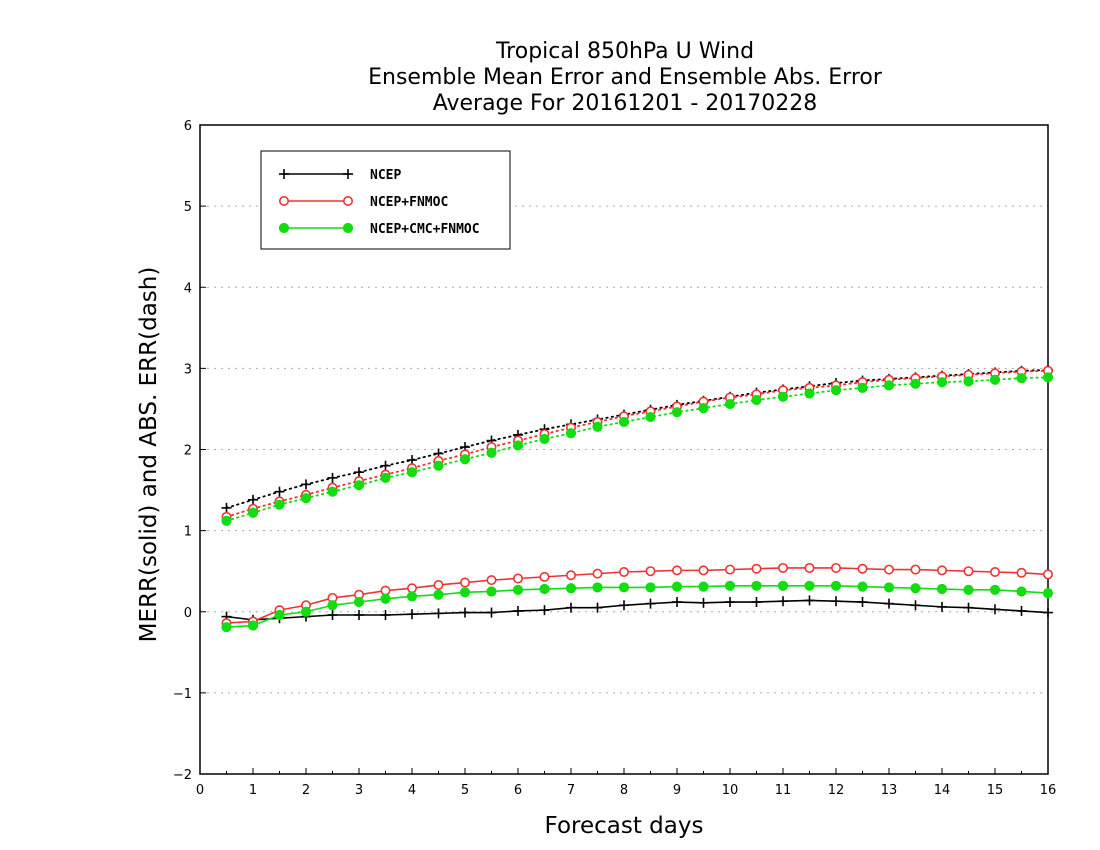  I want to click on x-tick-label: 4, so click(412, 790).